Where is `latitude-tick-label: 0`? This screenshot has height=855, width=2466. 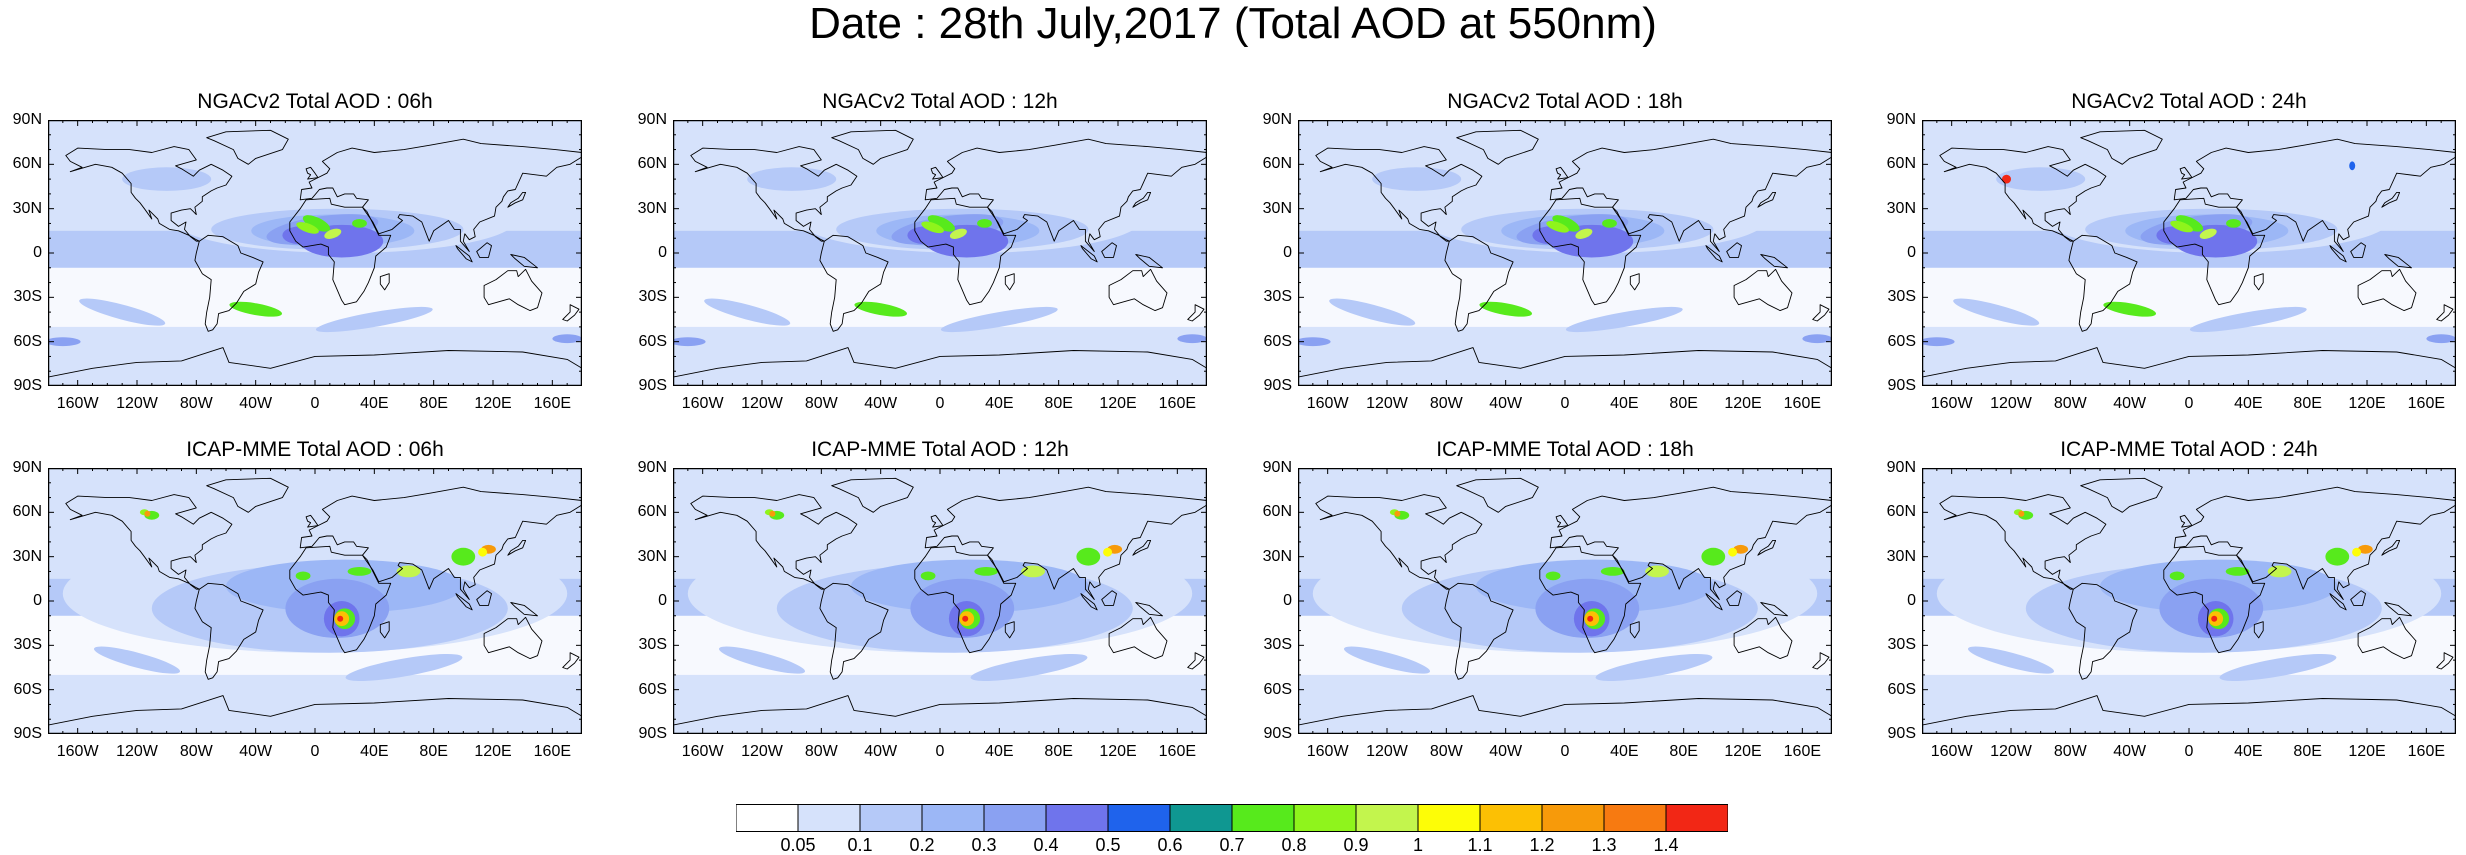
latitude-tick-label: 0 is located at coordinates (1287, 600).